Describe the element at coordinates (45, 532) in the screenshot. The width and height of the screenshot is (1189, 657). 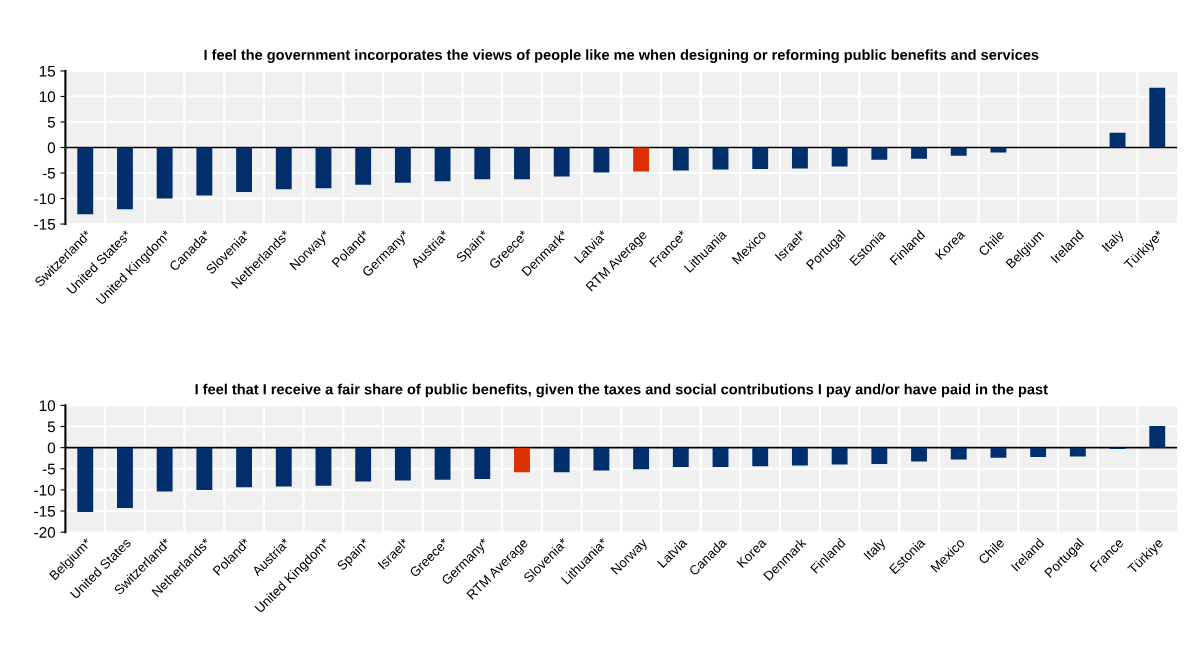
I see `y-tick-label: -20` at that location.